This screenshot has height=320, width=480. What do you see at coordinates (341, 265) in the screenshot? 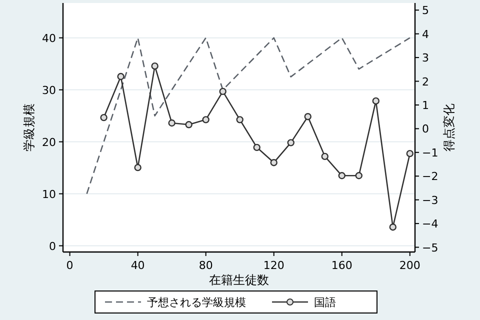
I see `x-tick-label: 160` at bounding box center [341, 265].